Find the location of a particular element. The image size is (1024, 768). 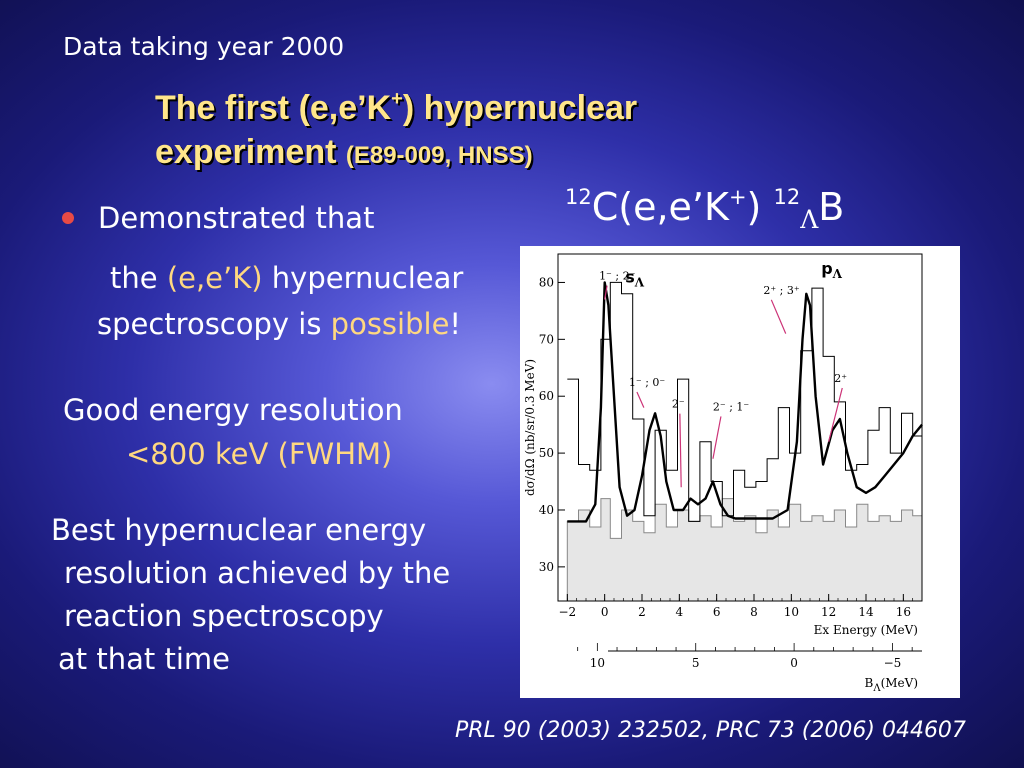

title-part-a: The first (e,e’K is located at coordinates (273, 108).